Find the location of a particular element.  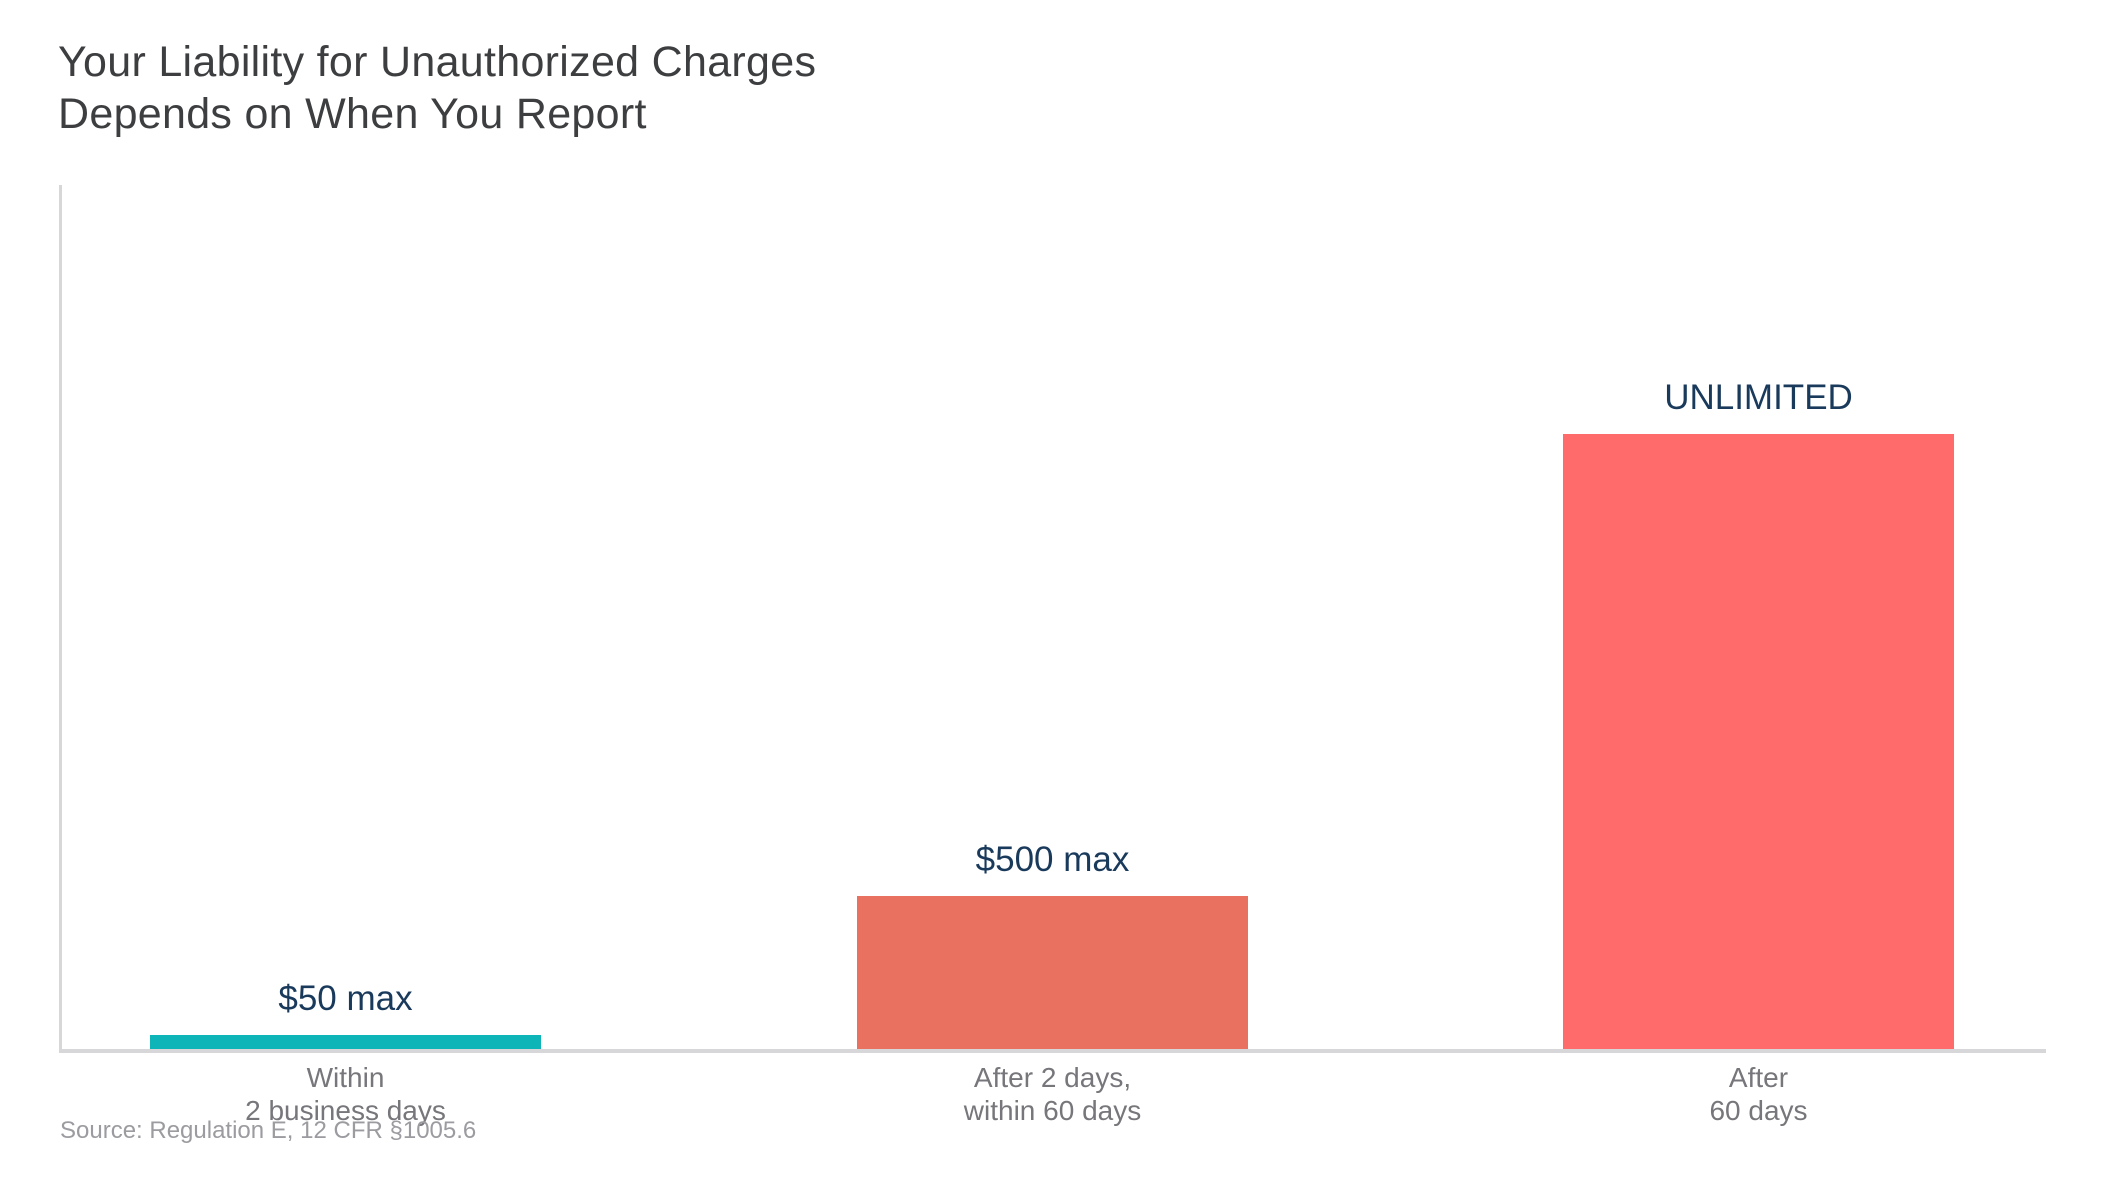

bar-after-60-days is located at coordinates (1758, 741).